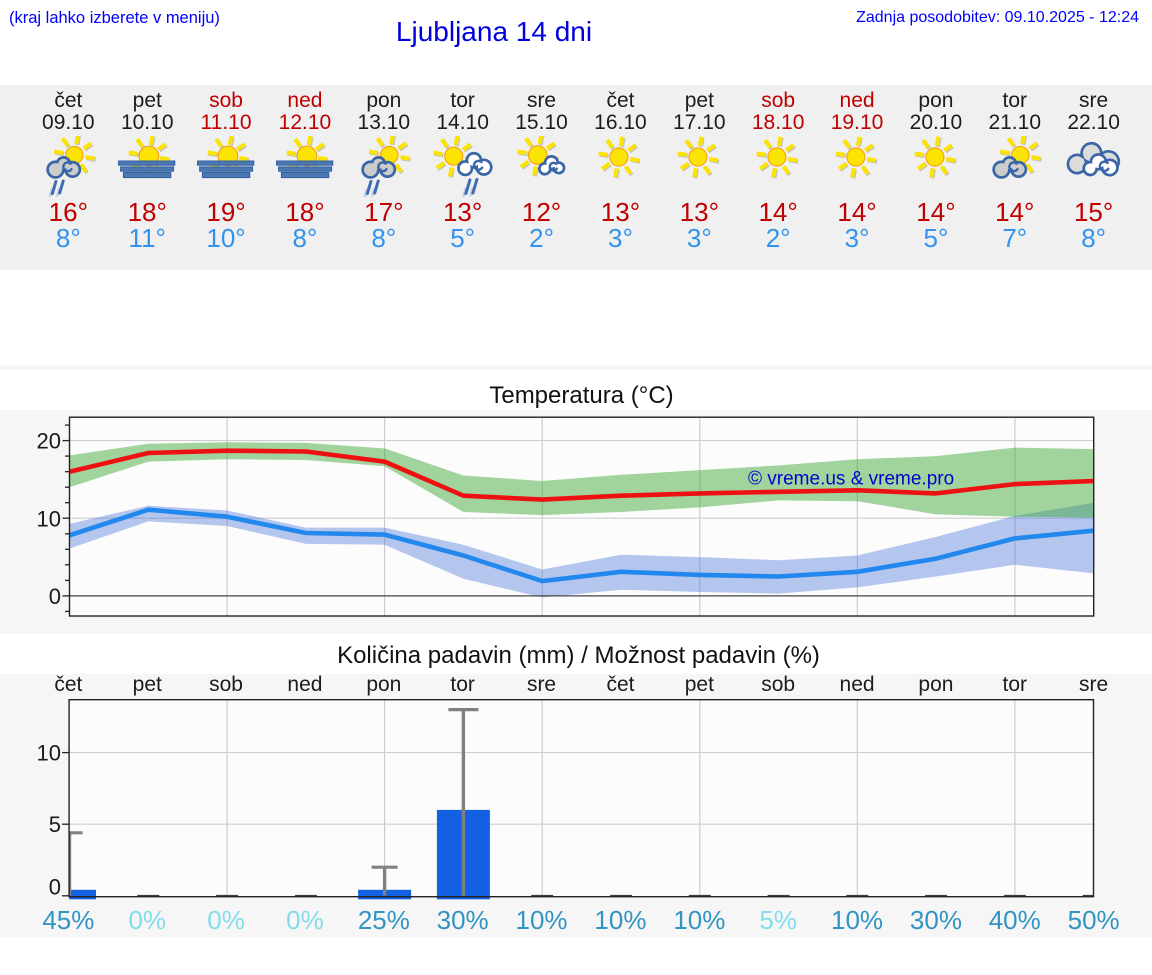 The image size is (1152, 975). What do you see at coordinates (49, 441) in the screenshot?
I see `svg-text: 20` at bounding box center [49, 441].